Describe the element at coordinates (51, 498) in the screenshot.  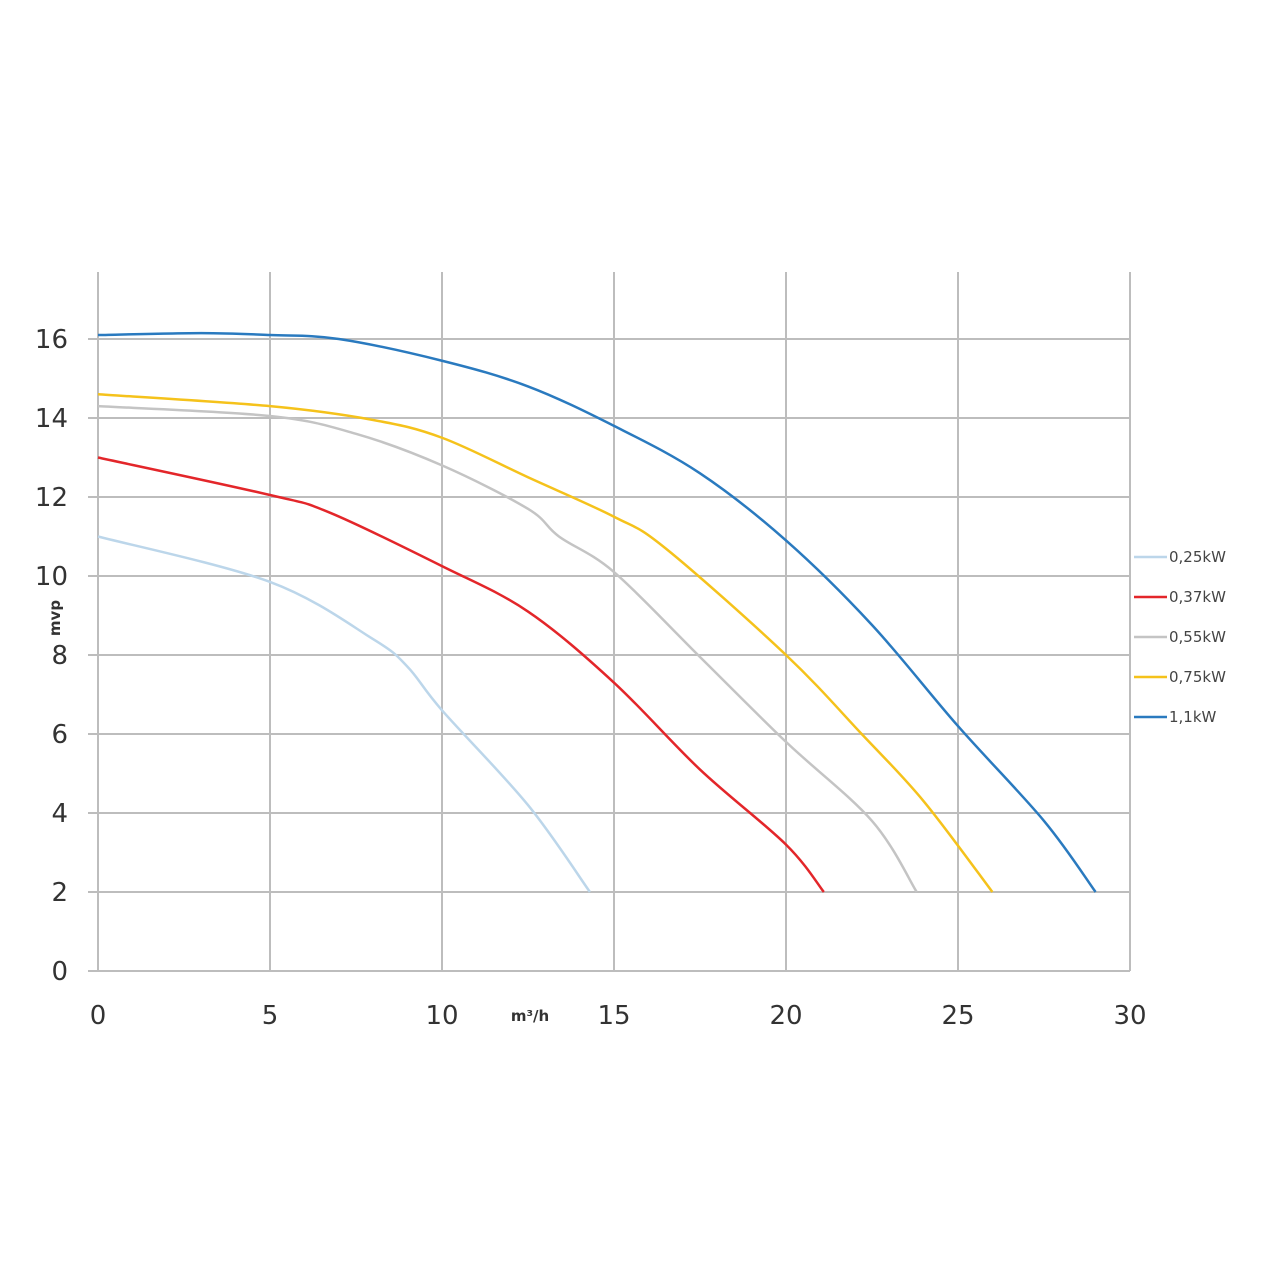
I see `y-tick-label: 12` at that location.